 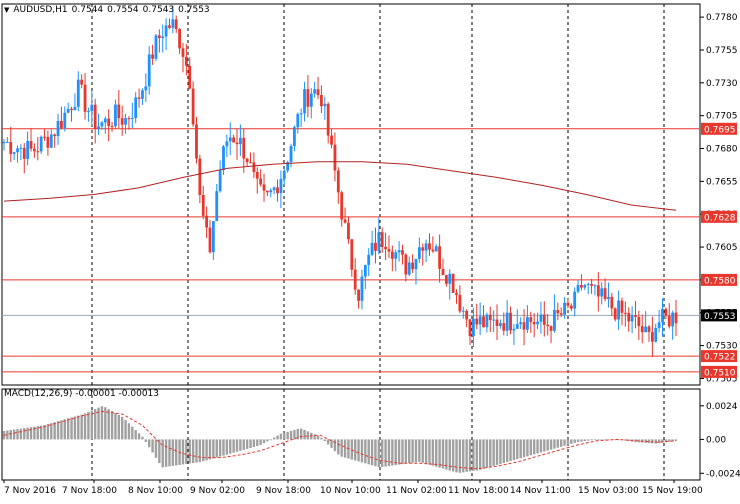 What do you see at coordinates (40, 10) in the screenshot?
I see `symbol-label: AUDUSD,H1` at bounding box center [40, 10].